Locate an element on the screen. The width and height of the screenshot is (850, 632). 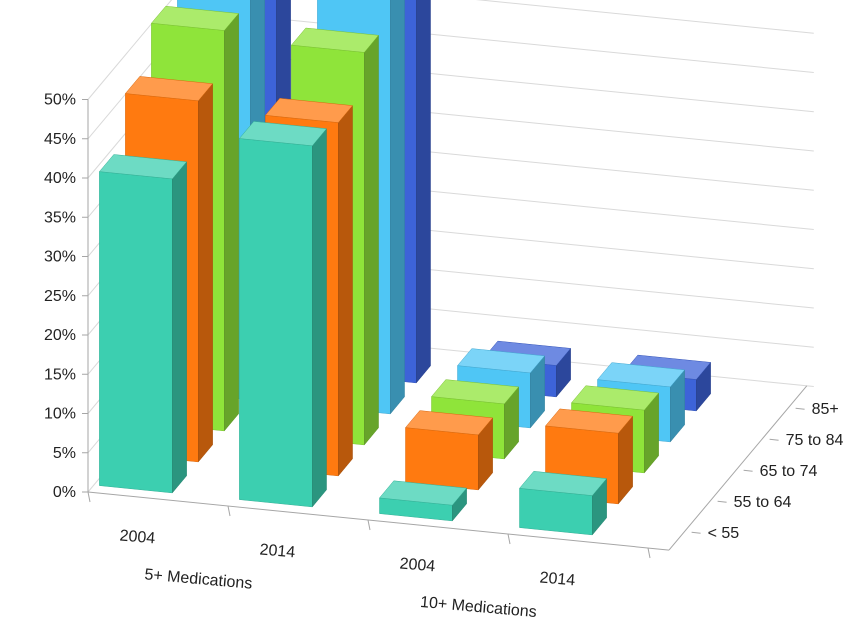
depth-tick-label: 85+ is located at coordinates (825, 409).